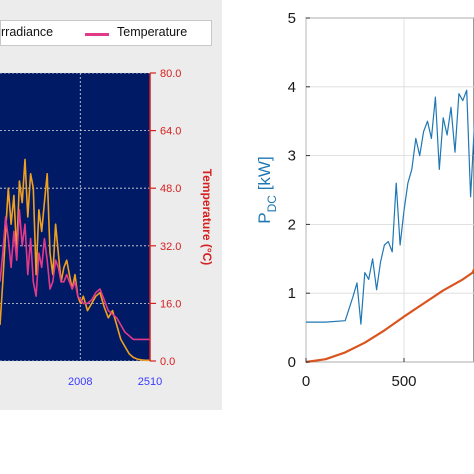 The height and width of the screenshot is (474, 474). I want to click on right-y-axis-label-sub: DC, so click(272, 204).